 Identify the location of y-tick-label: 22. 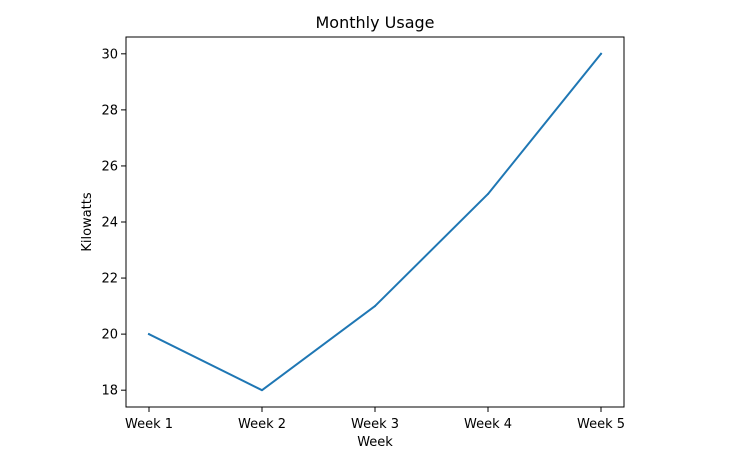
(109, 279).